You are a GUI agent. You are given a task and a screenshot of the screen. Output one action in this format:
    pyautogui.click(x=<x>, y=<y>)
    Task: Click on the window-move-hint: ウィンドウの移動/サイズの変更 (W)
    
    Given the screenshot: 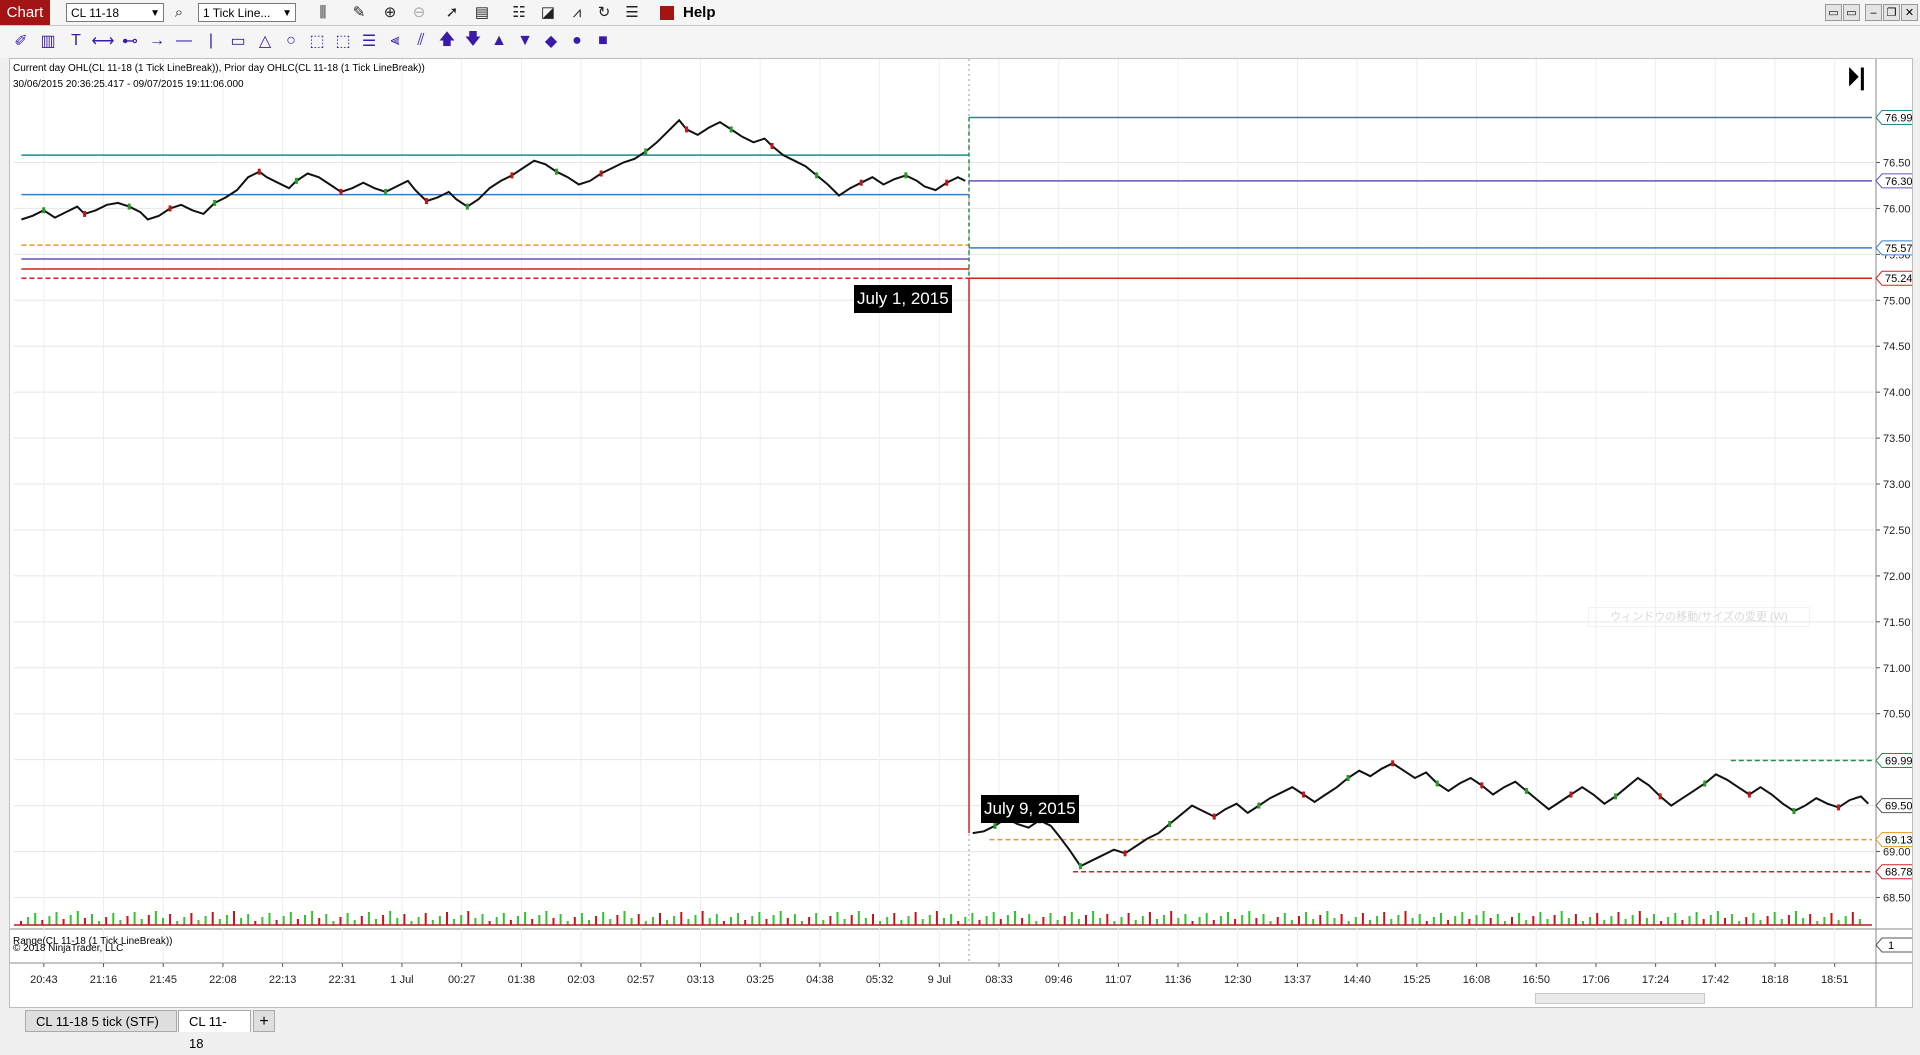 What is the action you would take?
    pyautogui.click(x=1699, y=617)
    